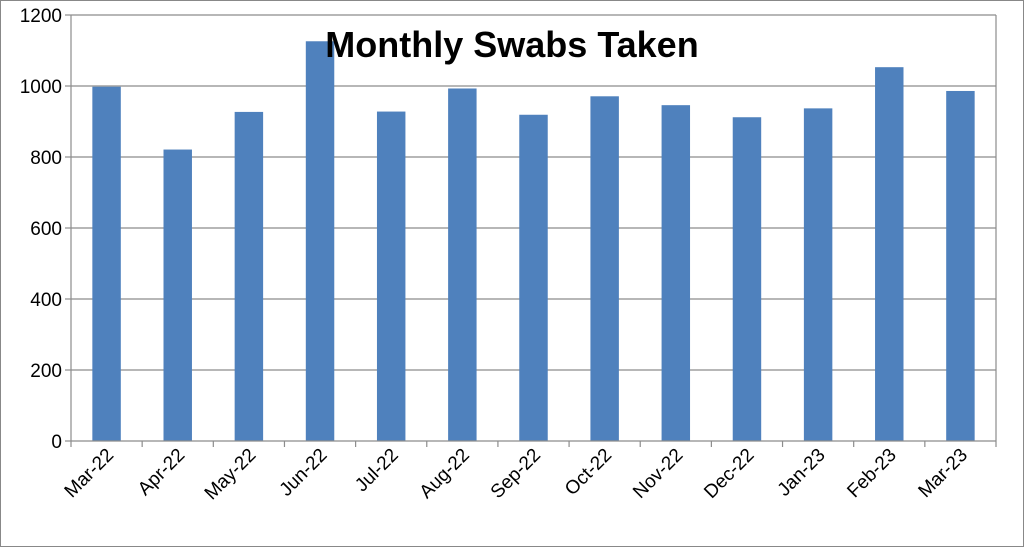 This screenshot has width=1024, height=547. I want to click on x-tick-label: Apr-22, so click(161, 472).